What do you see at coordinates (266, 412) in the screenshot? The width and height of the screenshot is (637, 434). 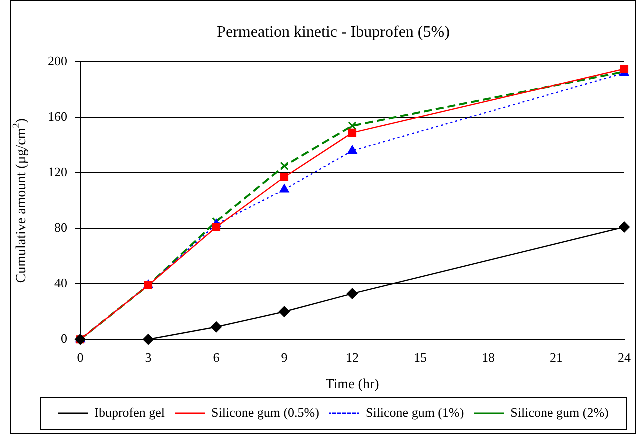 I see `legend-label: Silicone gum (0.5%)` at bounding box center [266, 412].